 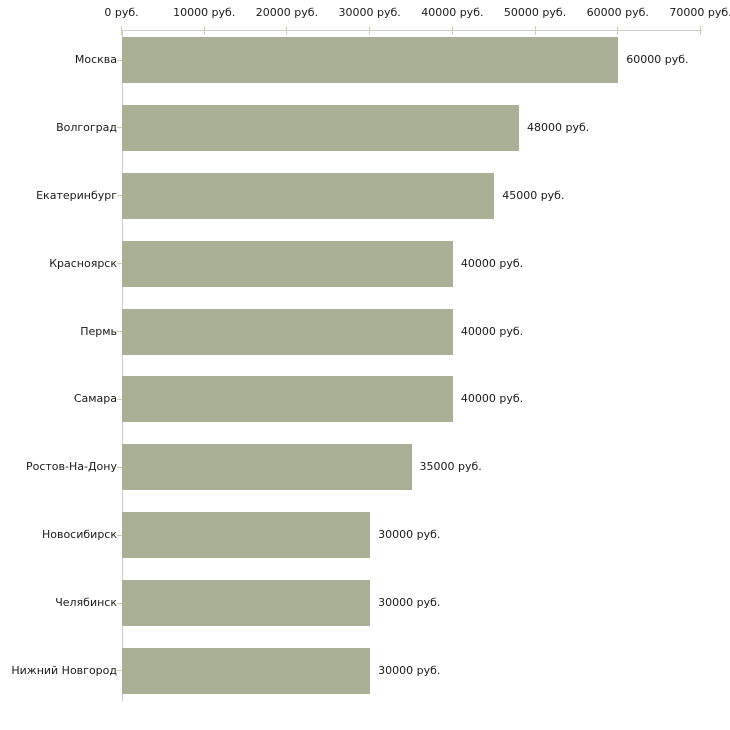 What do you see at coordinates (558, 127) in the screenshot?
I see `value-label: 48000 руб.` at bounding box center [558, 127].